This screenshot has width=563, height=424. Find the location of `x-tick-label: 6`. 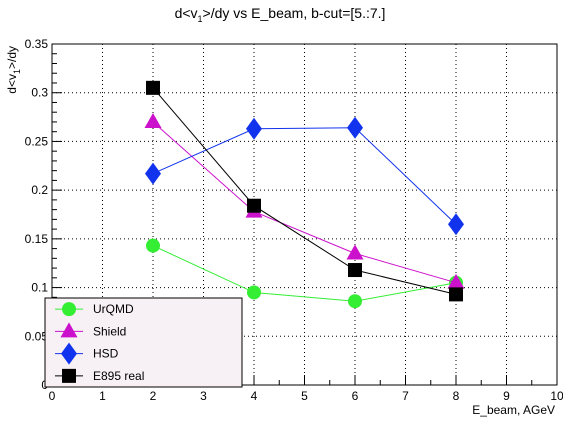

x-tick-label: 6 is located at coordinates (355, 396).